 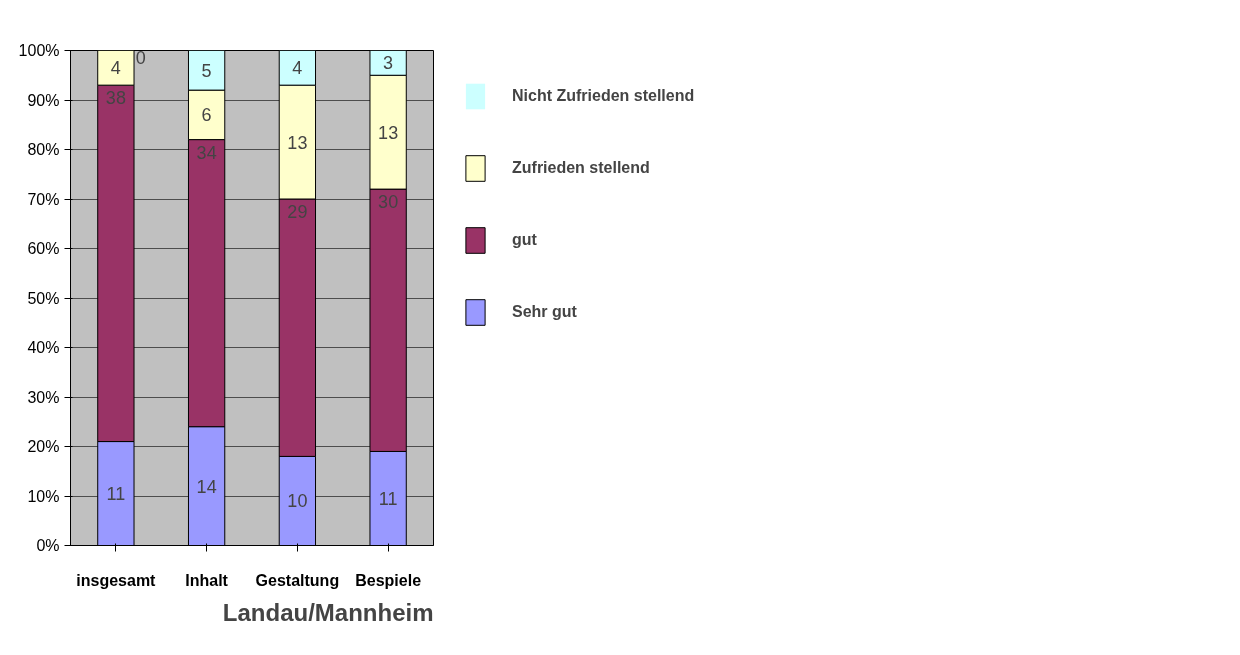 I want to click on y-tick-label: 60%, so click(x=43, y=248).